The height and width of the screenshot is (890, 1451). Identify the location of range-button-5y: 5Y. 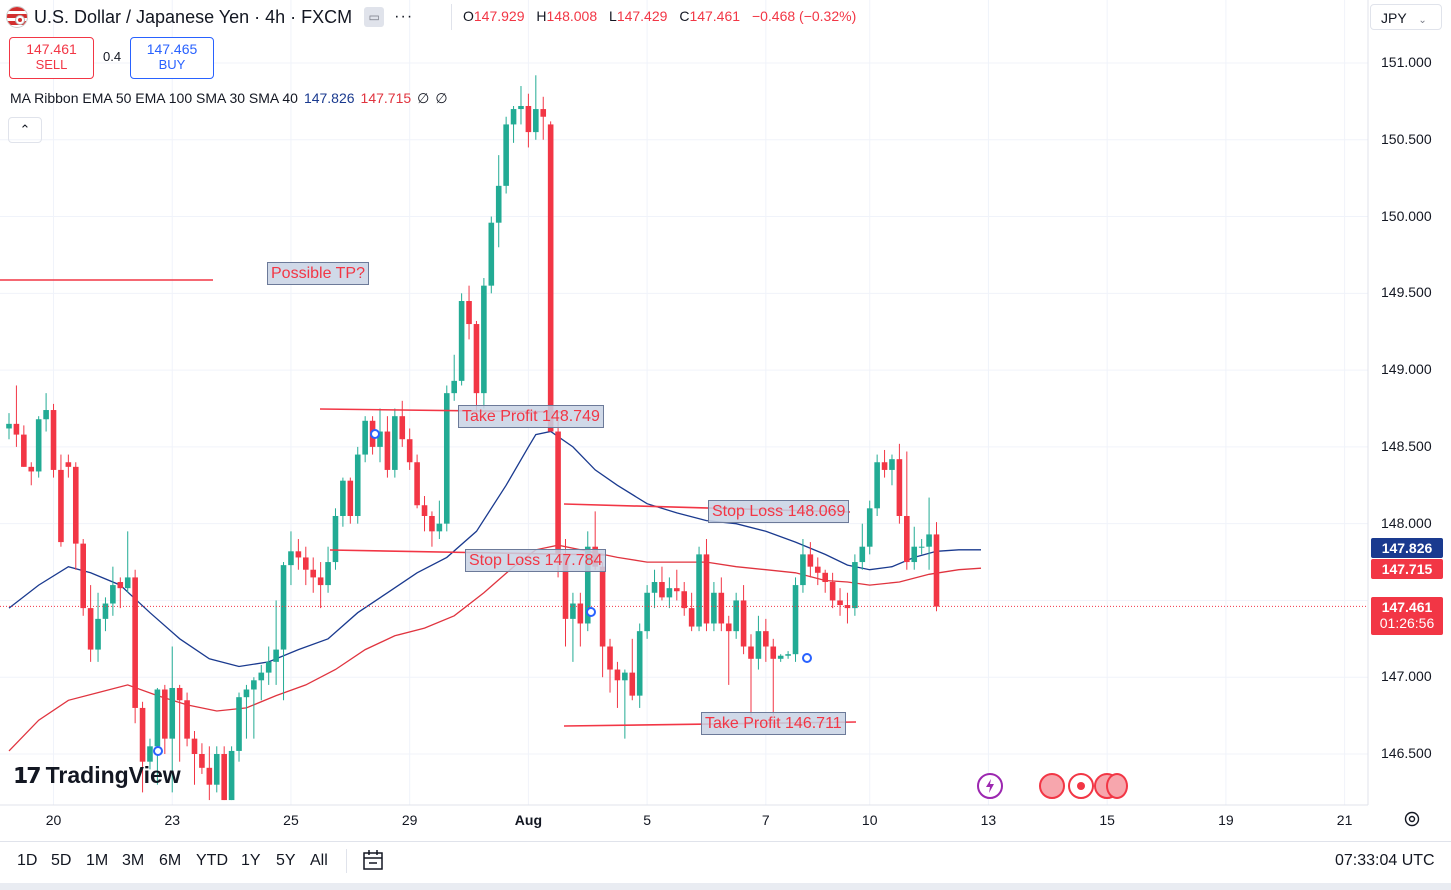
(286, 860).